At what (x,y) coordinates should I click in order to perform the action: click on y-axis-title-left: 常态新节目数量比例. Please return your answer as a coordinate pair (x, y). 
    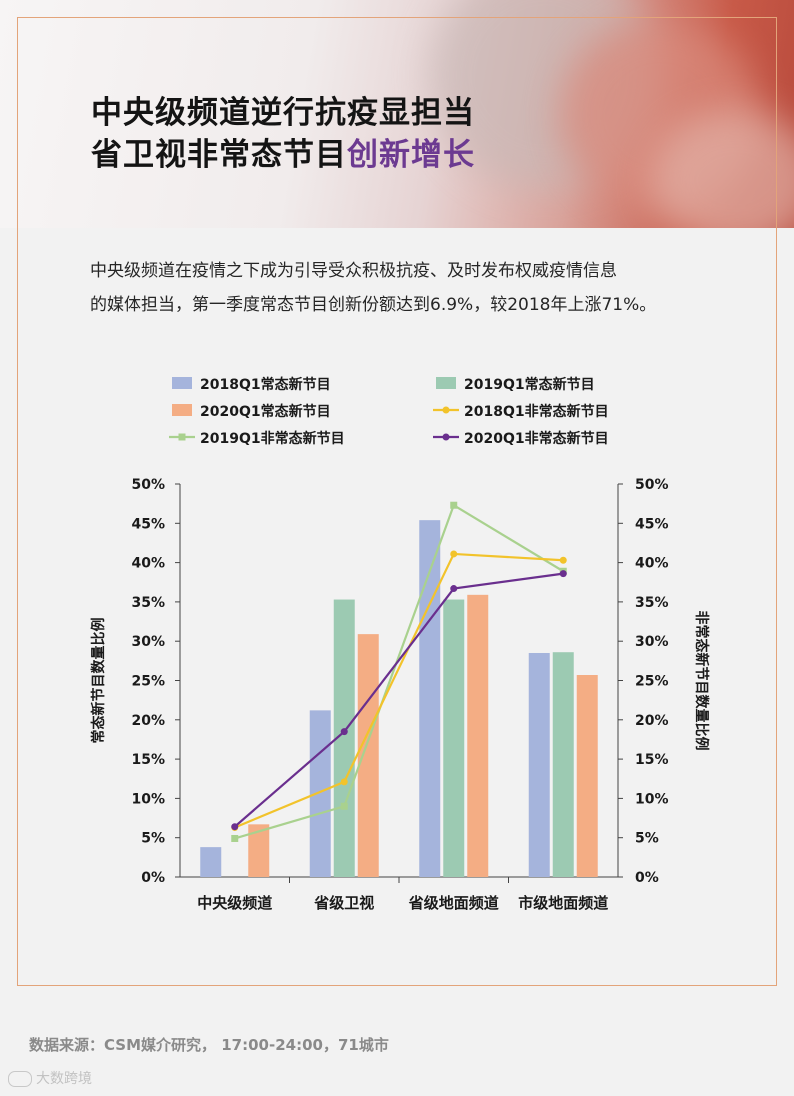
    Looking at the image, I should click on (98, 681).